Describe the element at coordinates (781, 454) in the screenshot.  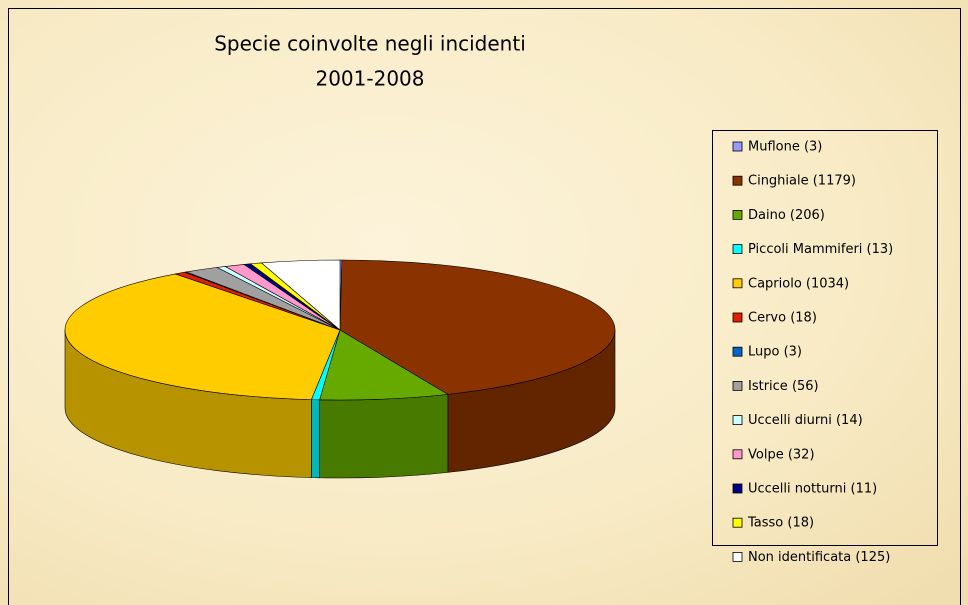
I see `legend-label: Volpe (32)` at that location.